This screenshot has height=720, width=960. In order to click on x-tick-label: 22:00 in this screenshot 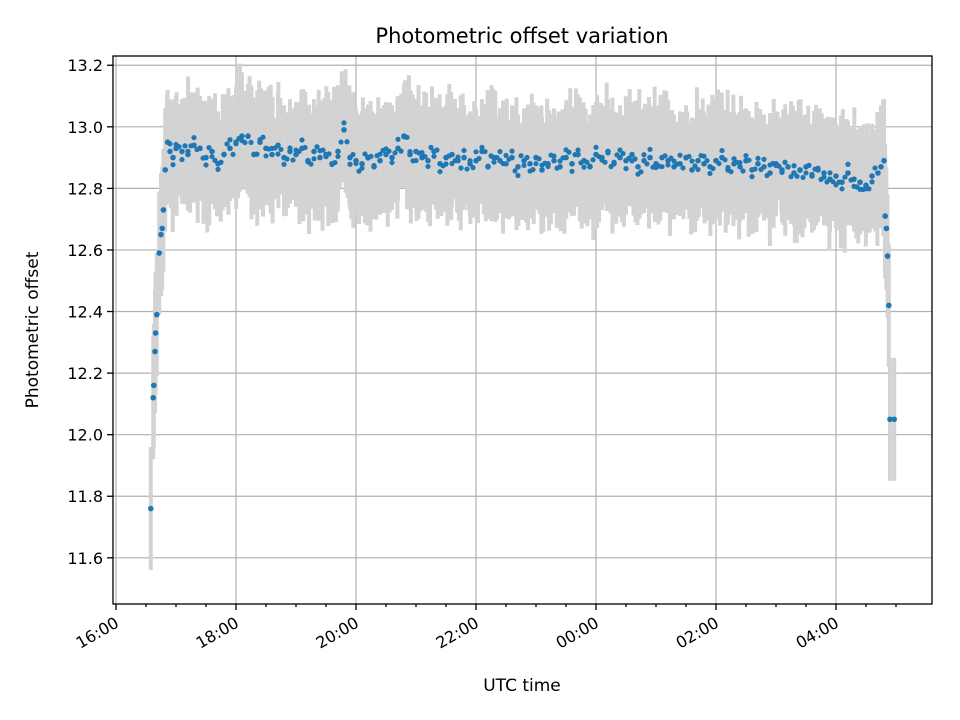, I will do `click(457, 633)`.